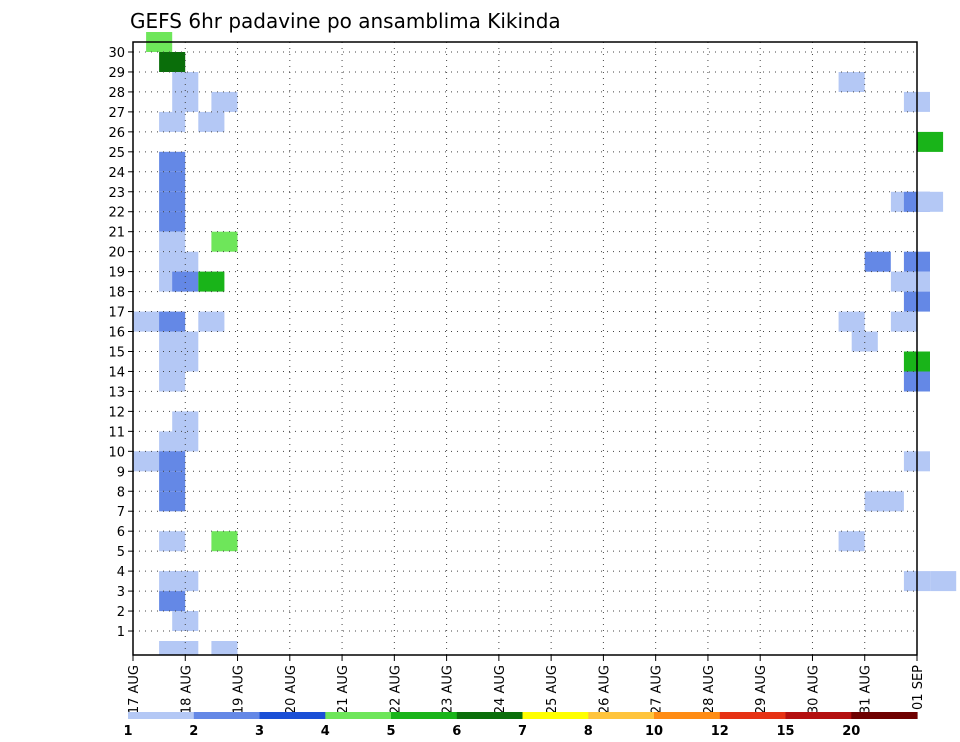  Describe the element at coordinates (116, 93) in the screenshot. I see `y-tick-label: 28` at that location.